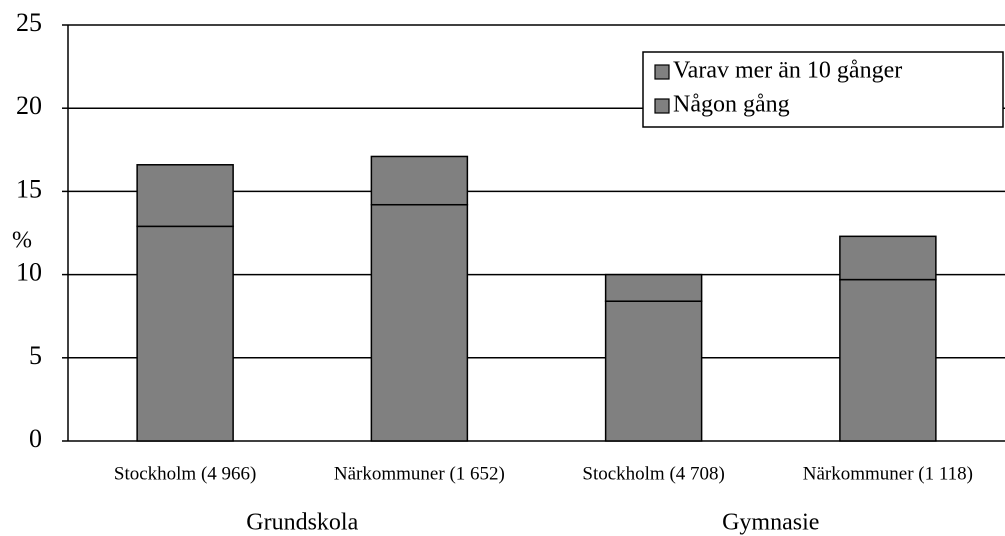 Image resolution: width=1005 pixels, height=536 pixels. Describe the element at coordinates (787, 71) in the screenshot. I see `legend-label: Varav mer än 10 gånger` at that location.